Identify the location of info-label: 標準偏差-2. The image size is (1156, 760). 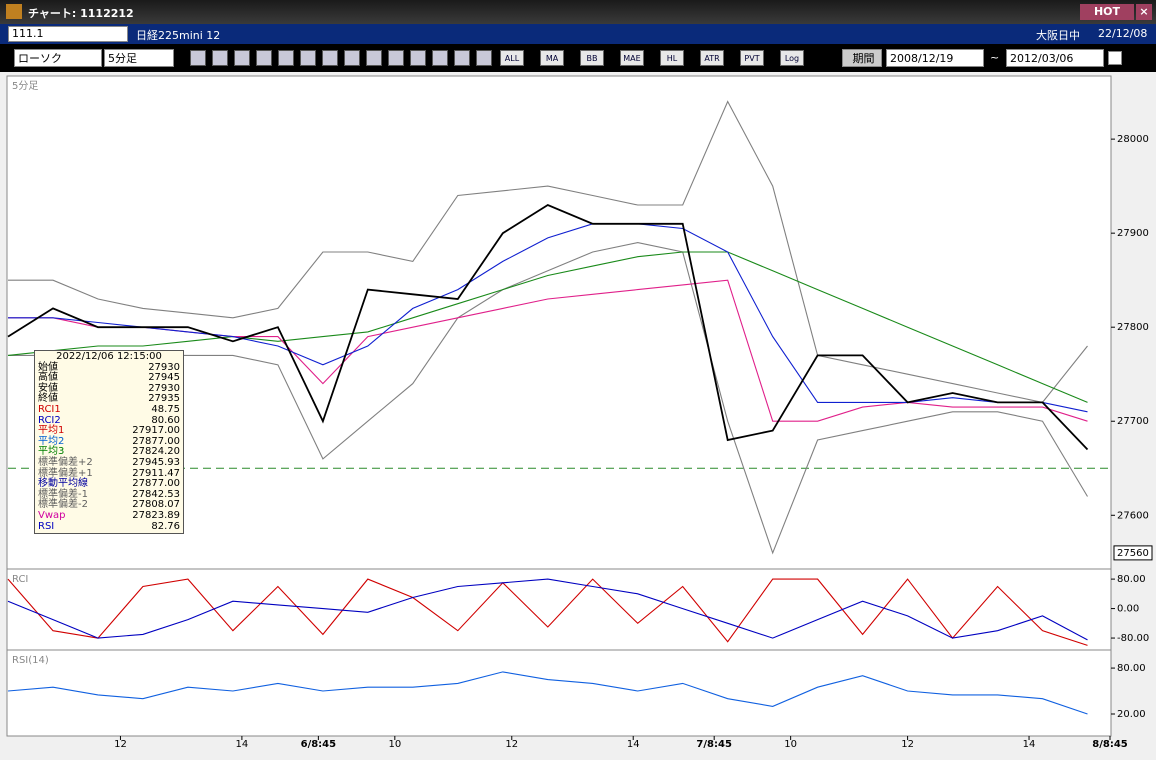
(63, 505).